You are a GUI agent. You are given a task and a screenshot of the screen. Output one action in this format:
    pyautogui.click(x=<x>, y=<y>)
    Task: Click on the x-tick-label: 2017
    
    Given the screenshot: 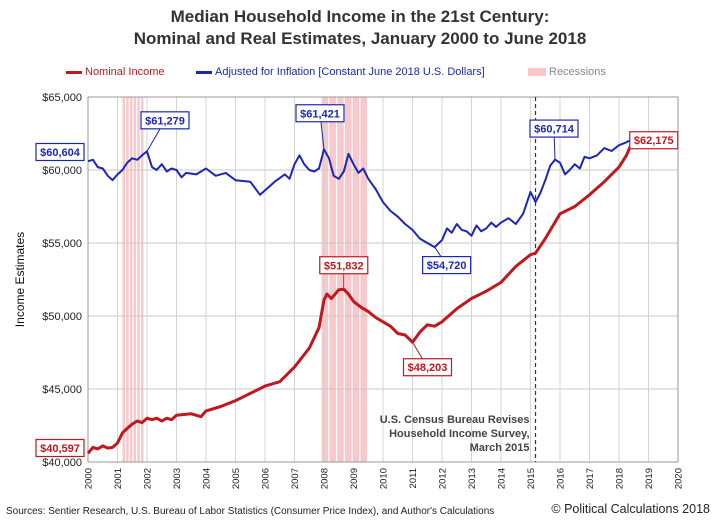 What is the action you would take?
    pyautogui.click(x=590, y=478)
    